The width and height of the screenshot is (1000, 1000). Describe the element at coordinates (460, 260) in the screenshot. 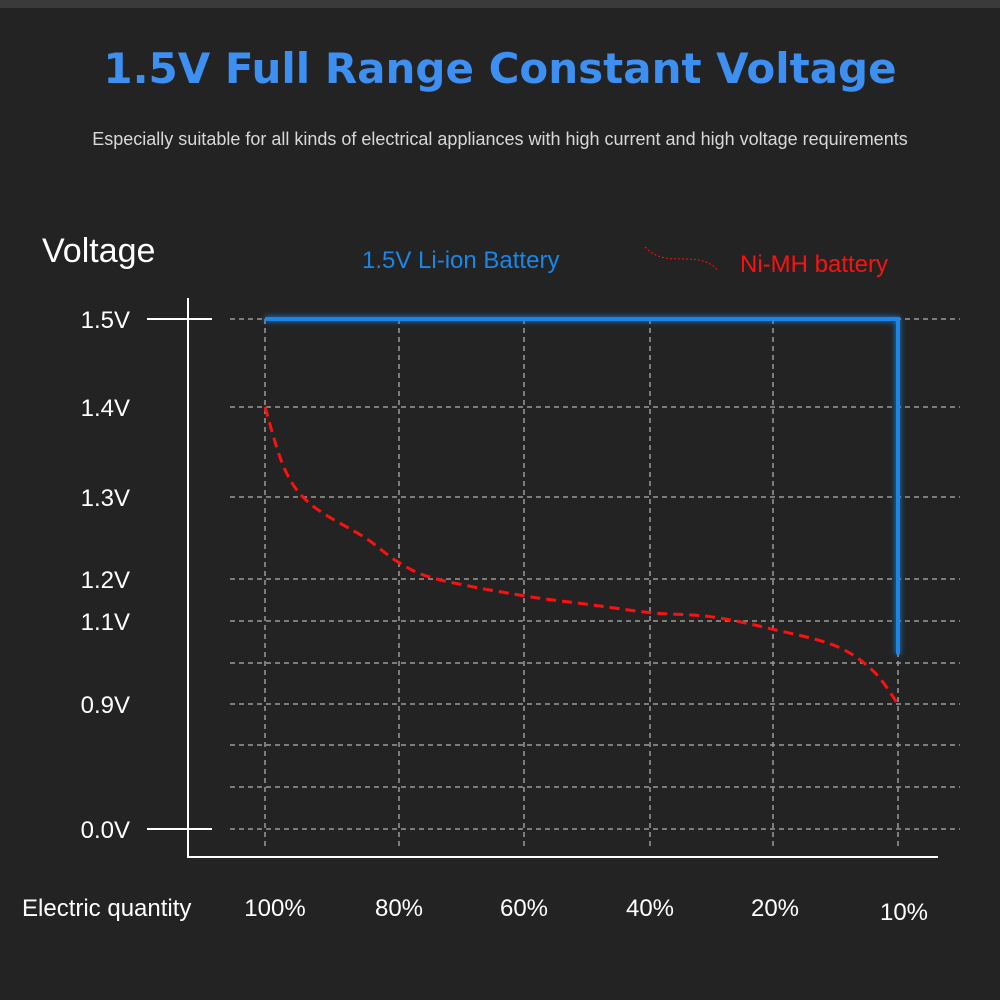

I see `legend-liion-label: 1.5V Li-ion Battery` at that location.